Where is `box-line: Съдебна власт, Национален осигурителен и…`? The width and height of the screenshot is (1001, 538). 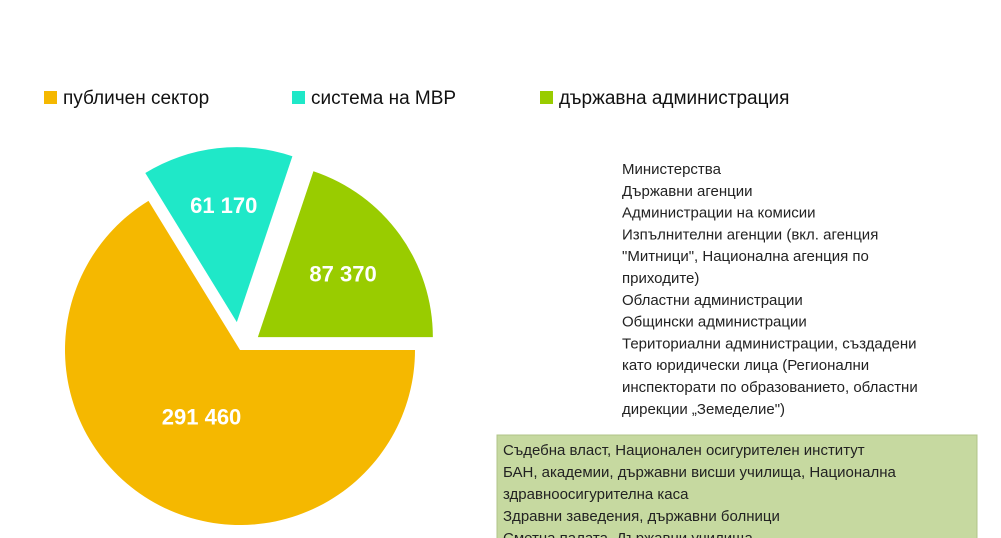
box-line: Съдебна власт, Национален осигурителен и… is located at coordinates (684, 450).